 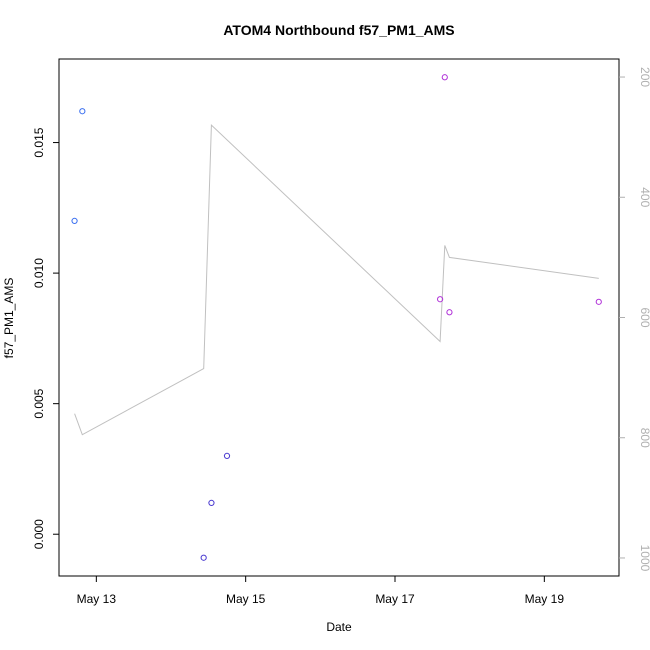 What do you see at coordinates (39, 403) in the screenshot?
I see `y-tick-label: 0.005` at bounding box center [39, 403].